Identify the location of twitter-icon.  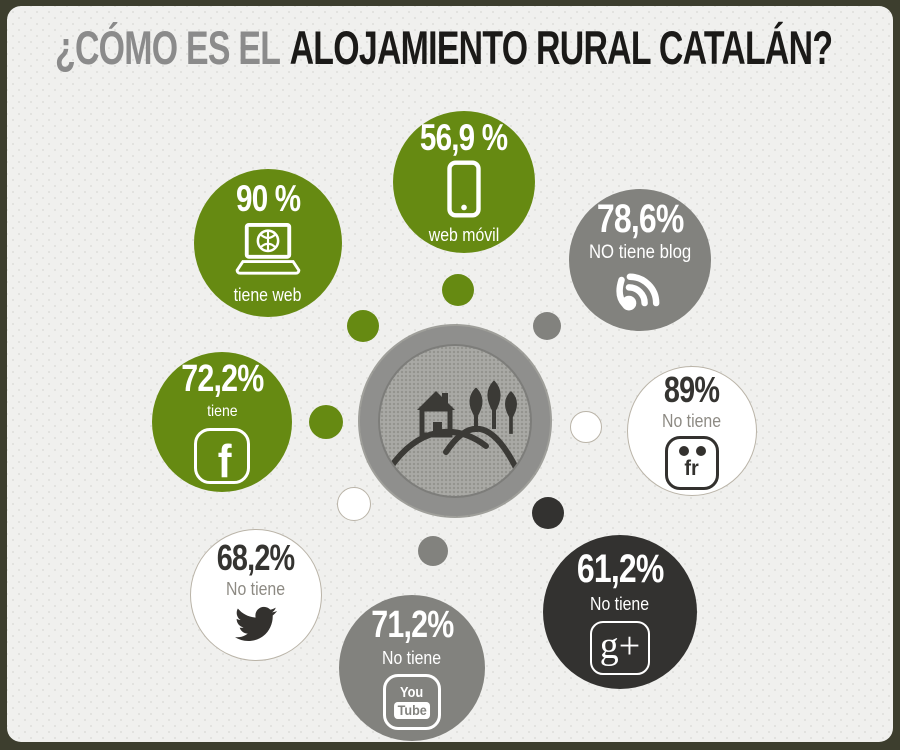
(256, 626).